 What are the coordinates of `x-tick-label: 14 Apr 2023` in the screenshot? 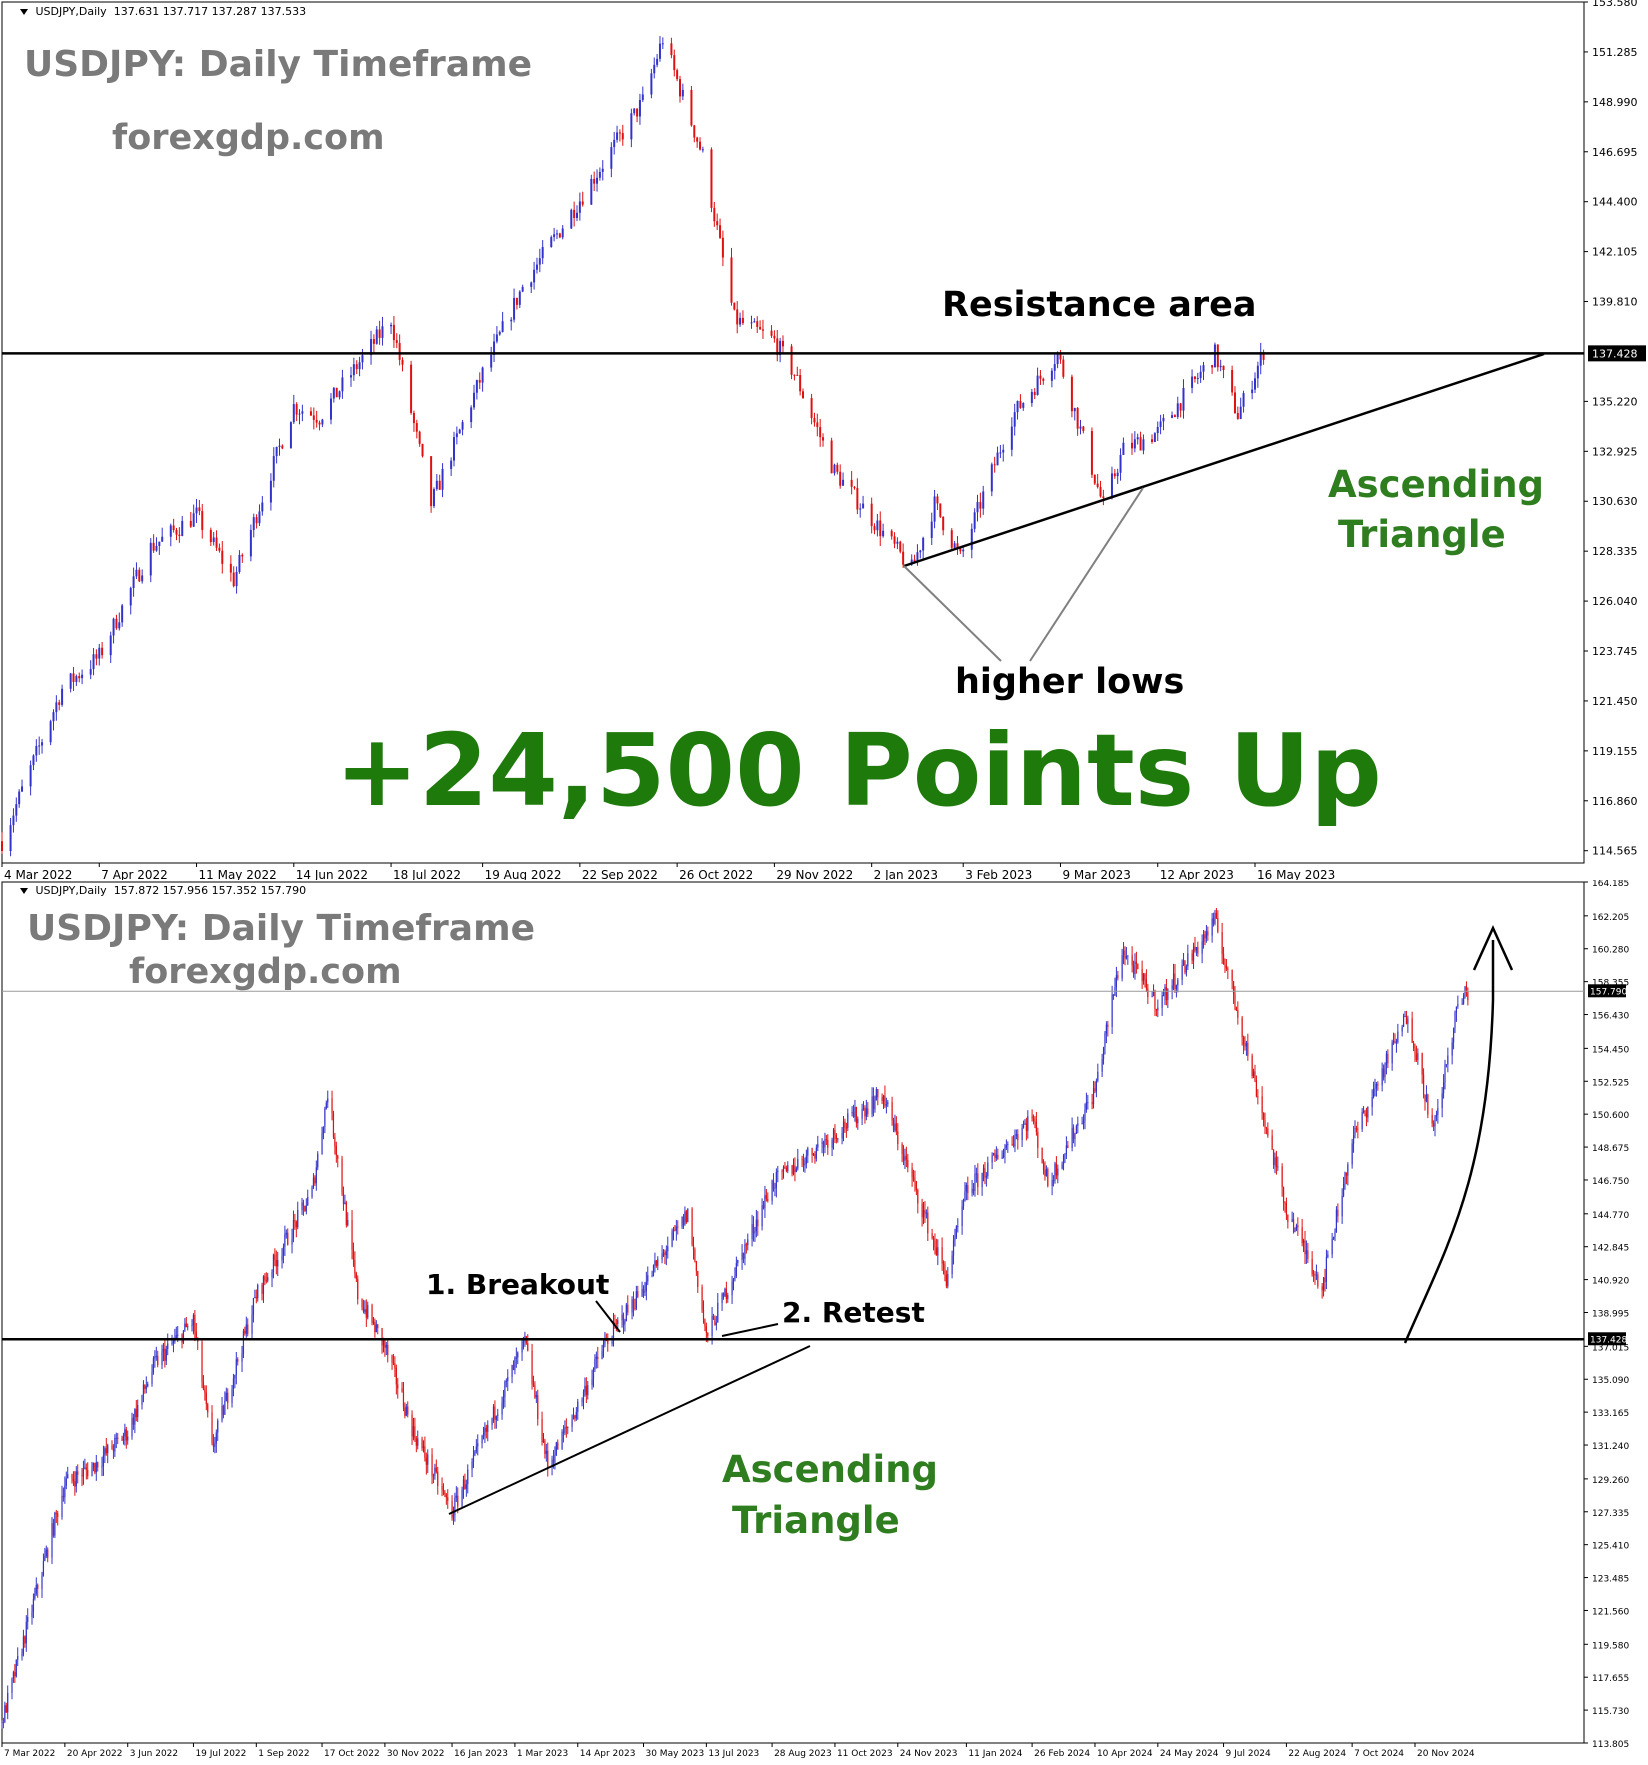 It's located at (608, 1754).